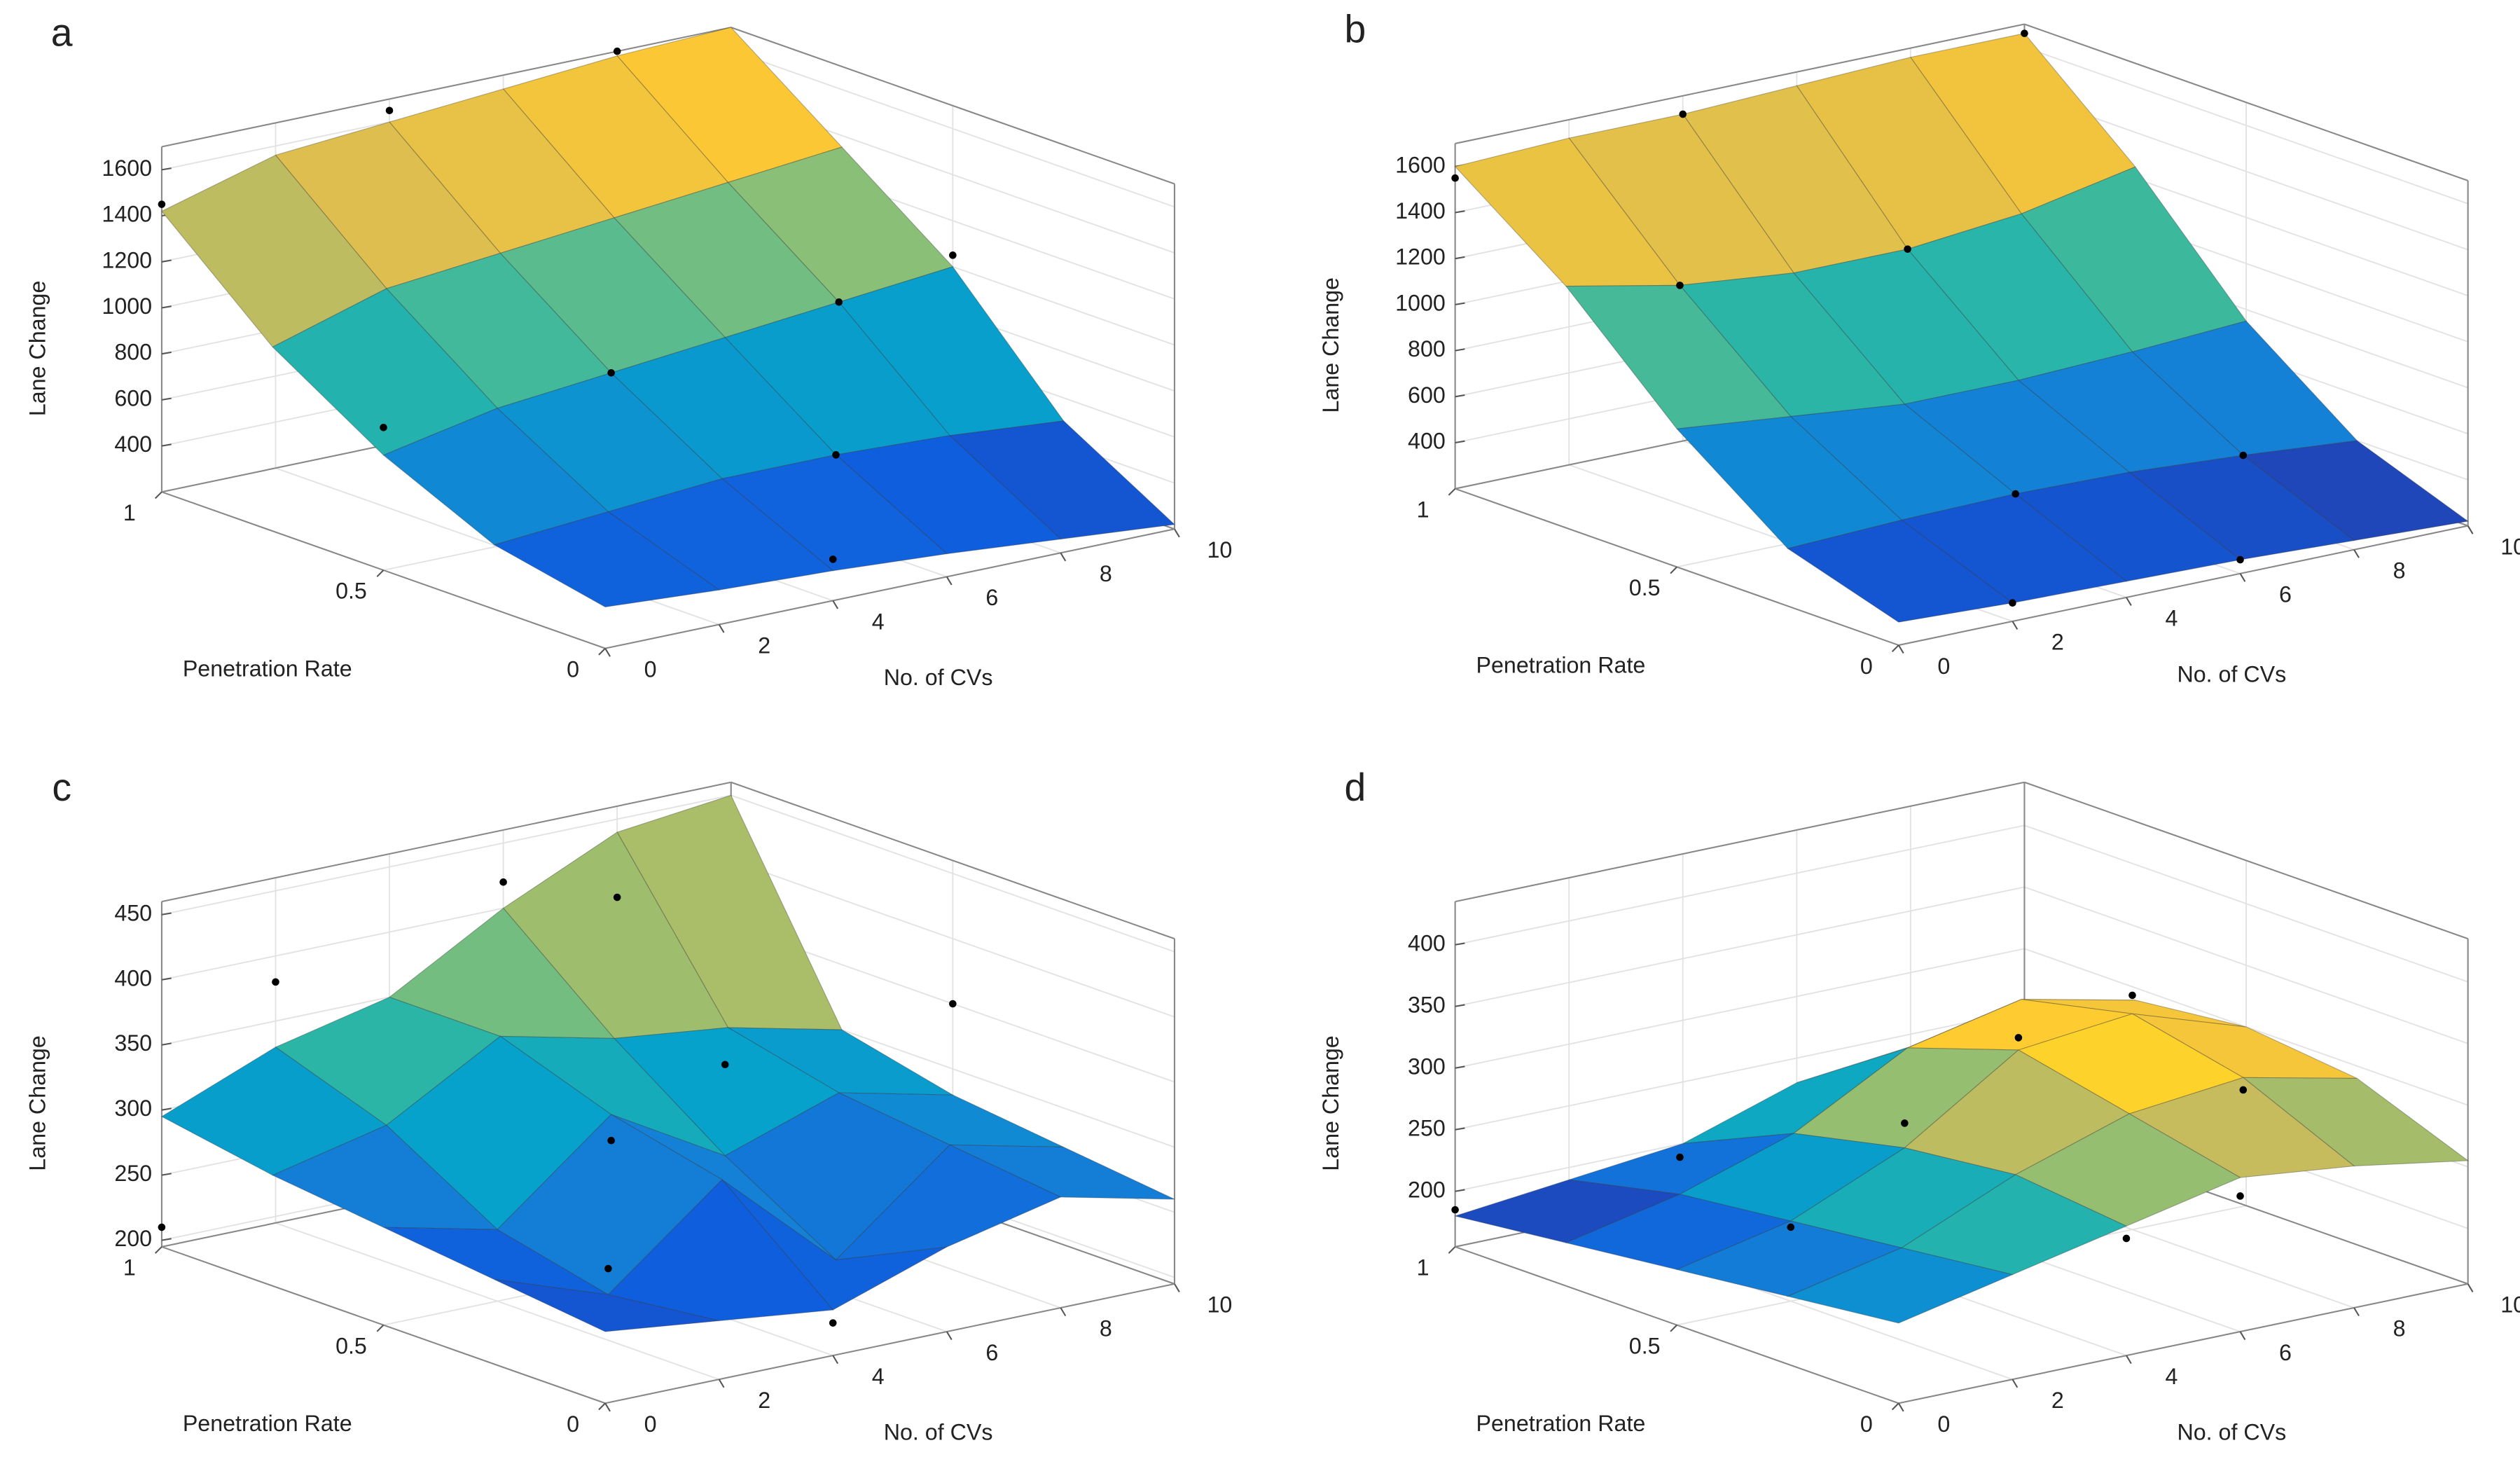  What do you see at coordinates (573, 669) in the screenshot?
I see `y-tick-label: 0` at bounding box center [573, 669].